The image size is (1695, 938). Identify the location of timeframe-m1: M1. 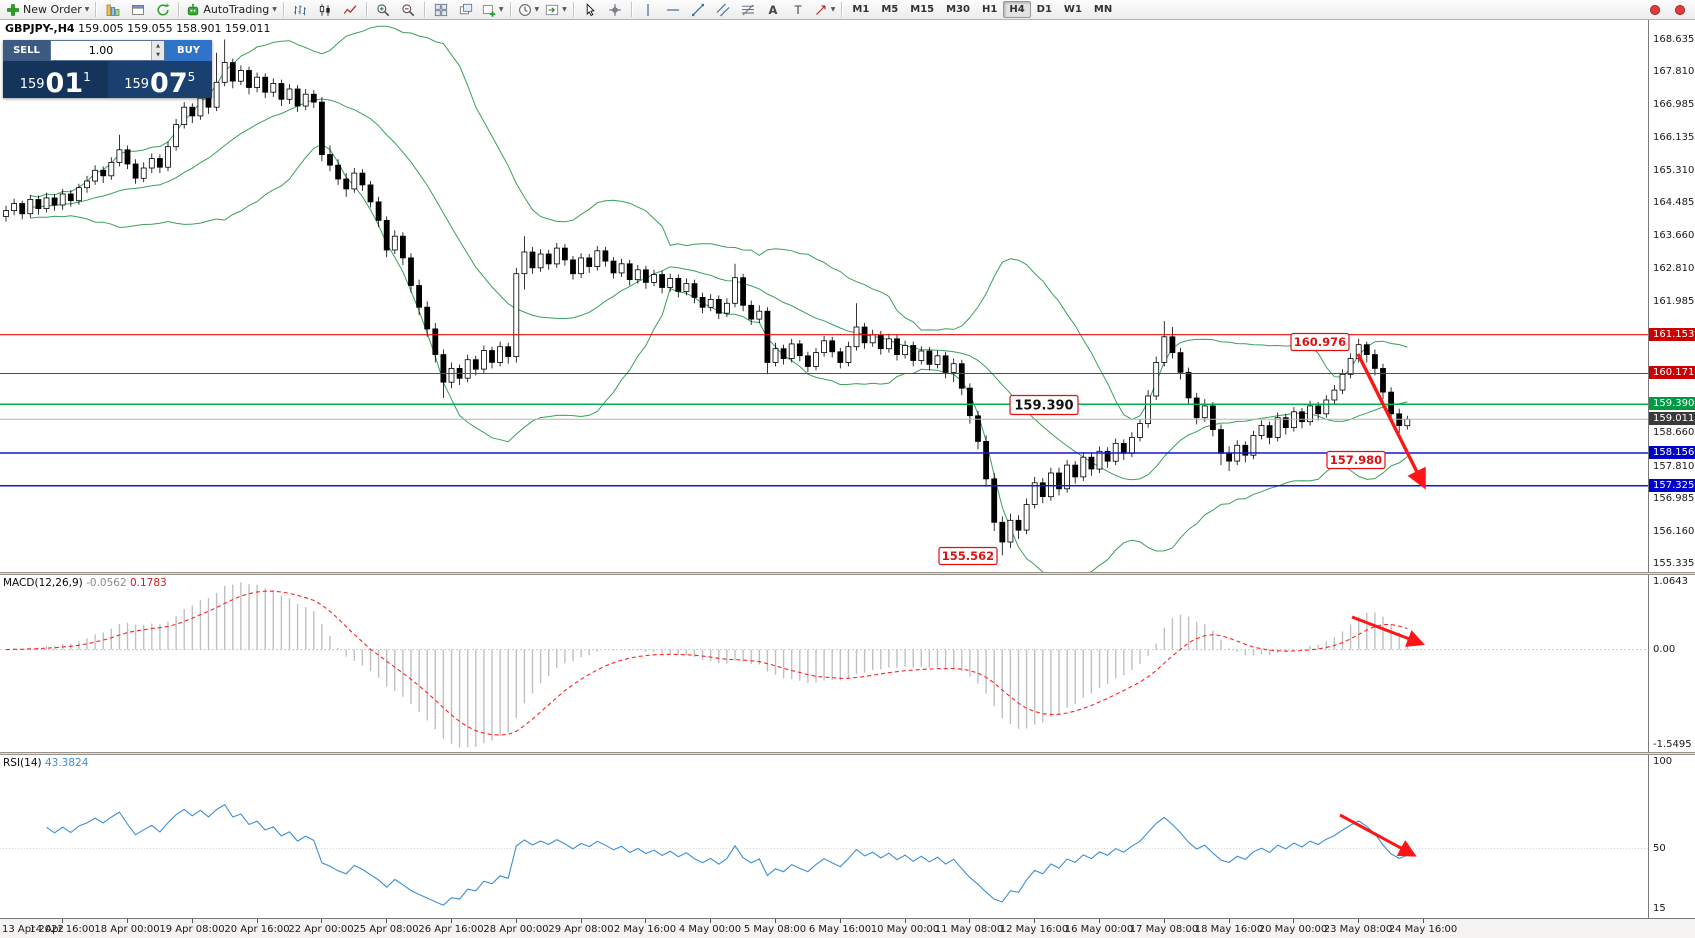
(861, 9).